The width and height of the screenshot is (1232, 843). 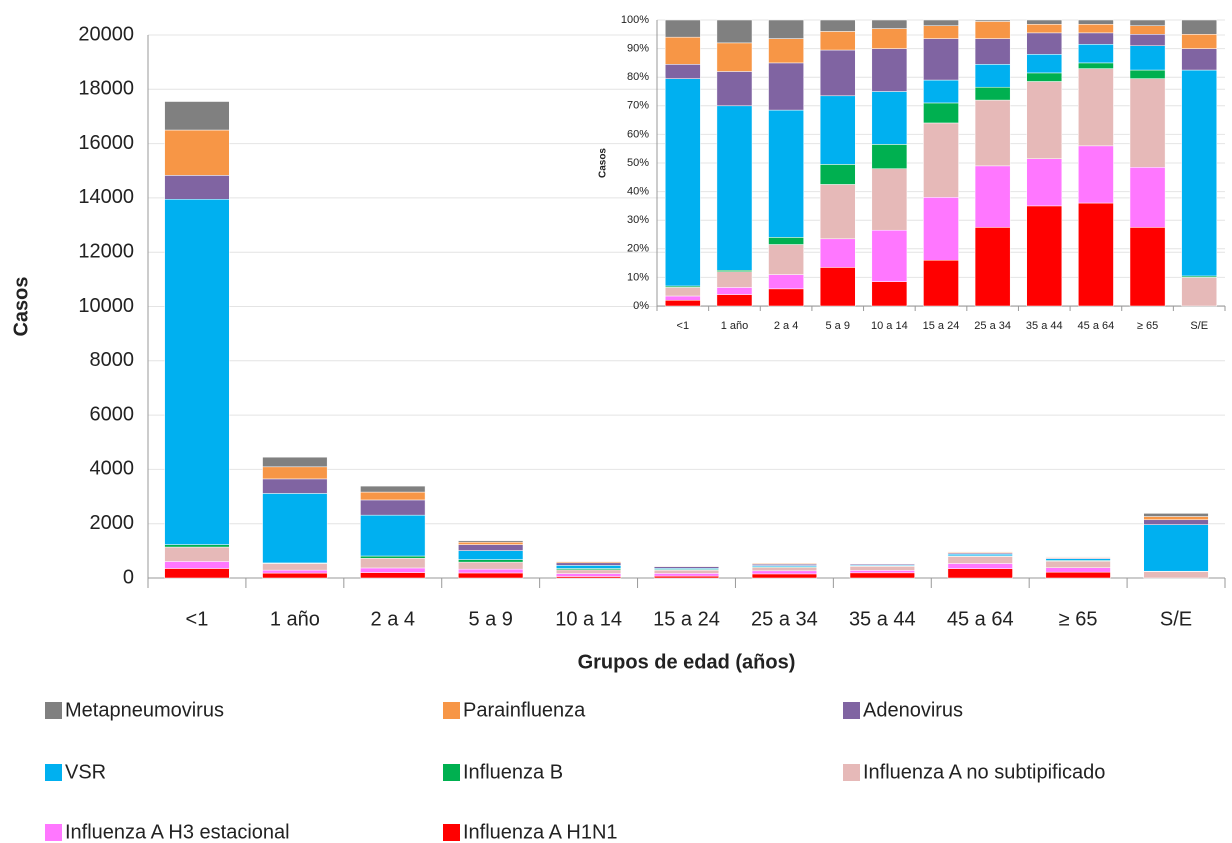 What do you see at coordinates (913, 710) in the screenshot?
I see `legend-label: Adenovirus` at bounding box center [913, 710].